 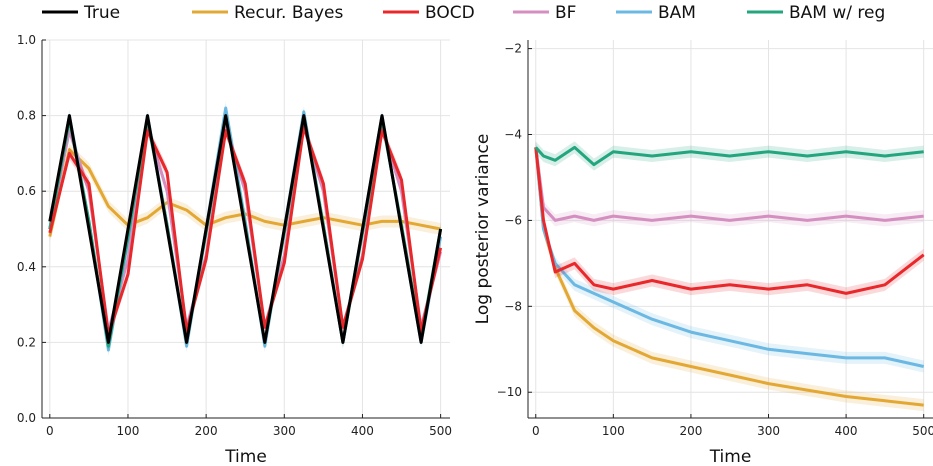 What do you see at coordinates (509, 392) in the screenshot?
I see `ytick-label-0: −10` at bounding box center [509, 392].